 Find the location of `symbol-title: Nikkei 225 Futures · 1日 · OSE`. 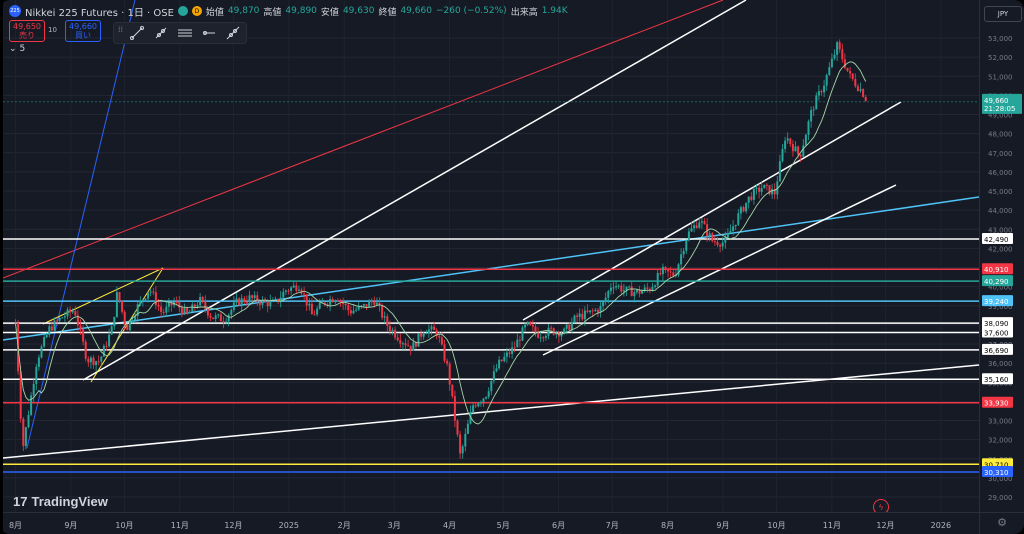

symbol-title: Nikkei 225 Futures · 1日 · OSE is located at coordinates (99, 13).